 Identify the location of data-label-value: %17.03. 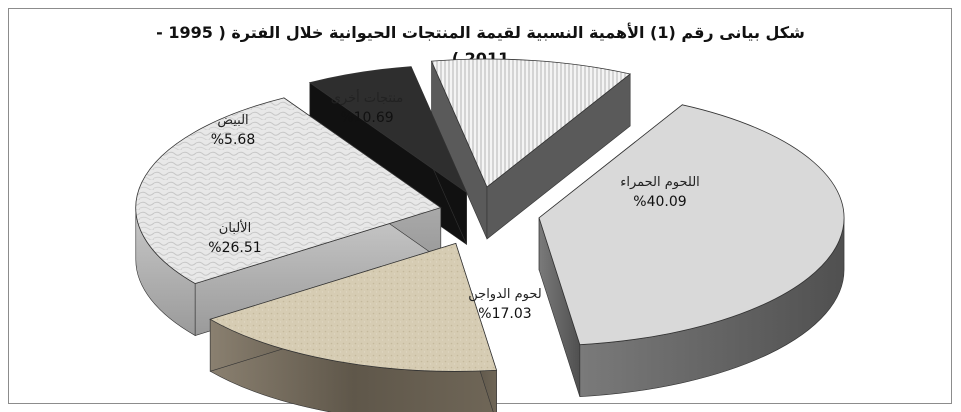
(504, 314).